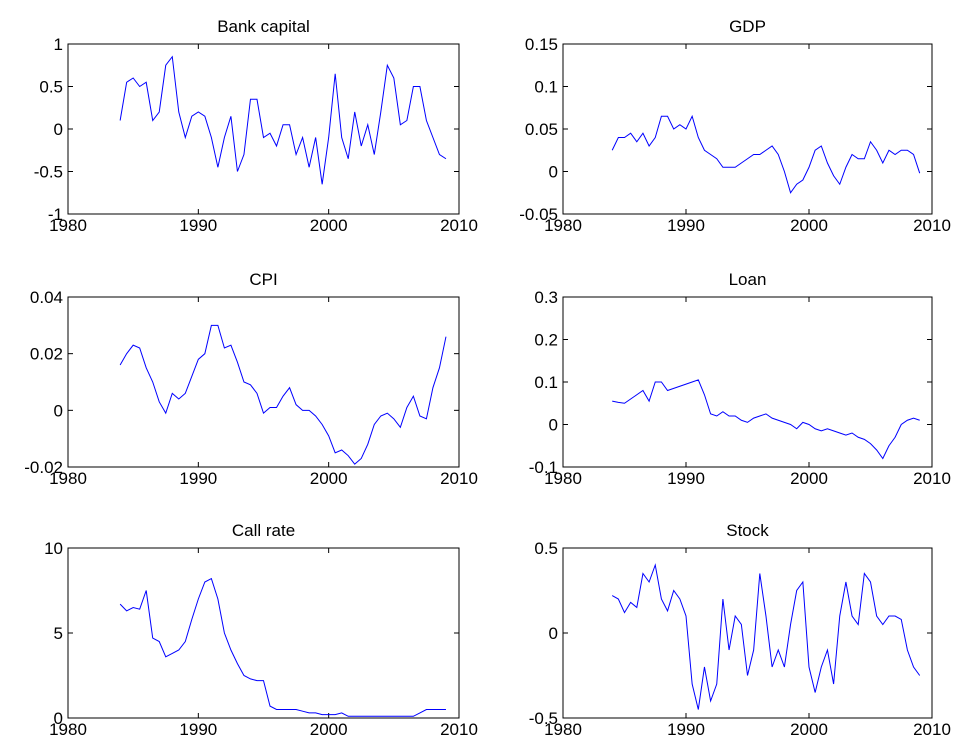 The image size is (960, 754). What do you see at coordinates (538, 214) in the screenshot?
I see `y-tick-label: -0.05` at bounding box center [538, 214].